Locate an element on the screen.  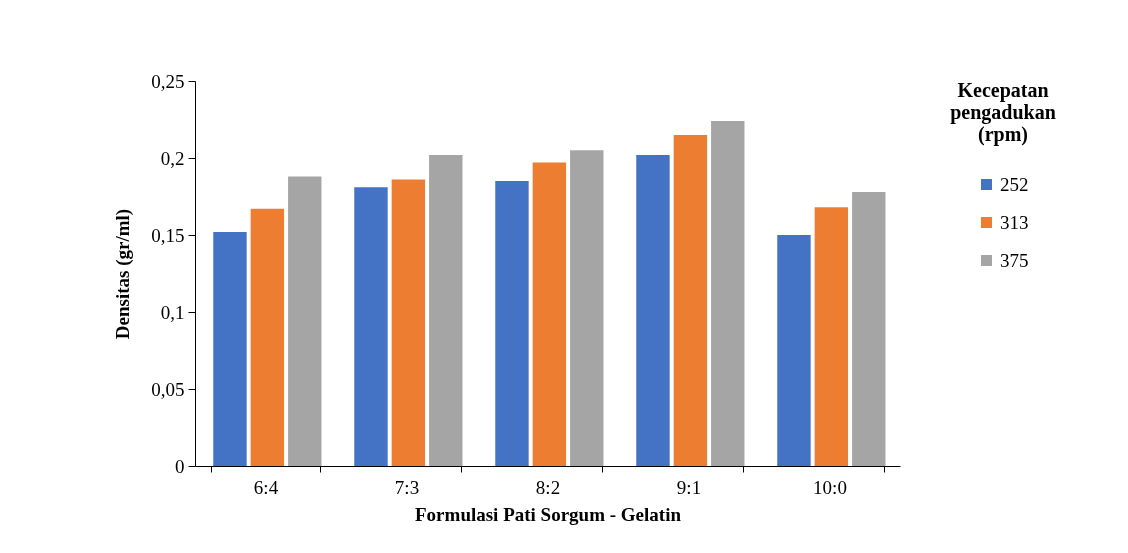
x-tick-label: 9:1 is located at coordinates (689, 487).